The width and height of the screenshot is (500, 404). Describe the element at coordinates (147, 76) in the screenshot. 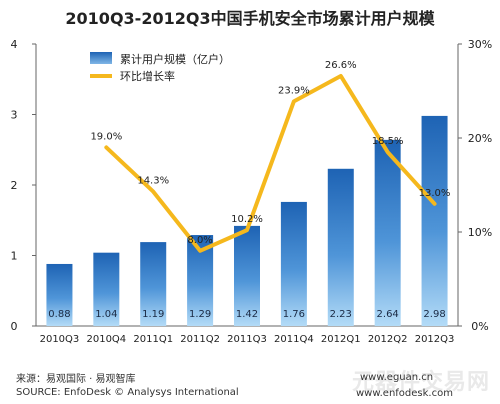

I see `legend-line-label: 环比增长率` at that location.